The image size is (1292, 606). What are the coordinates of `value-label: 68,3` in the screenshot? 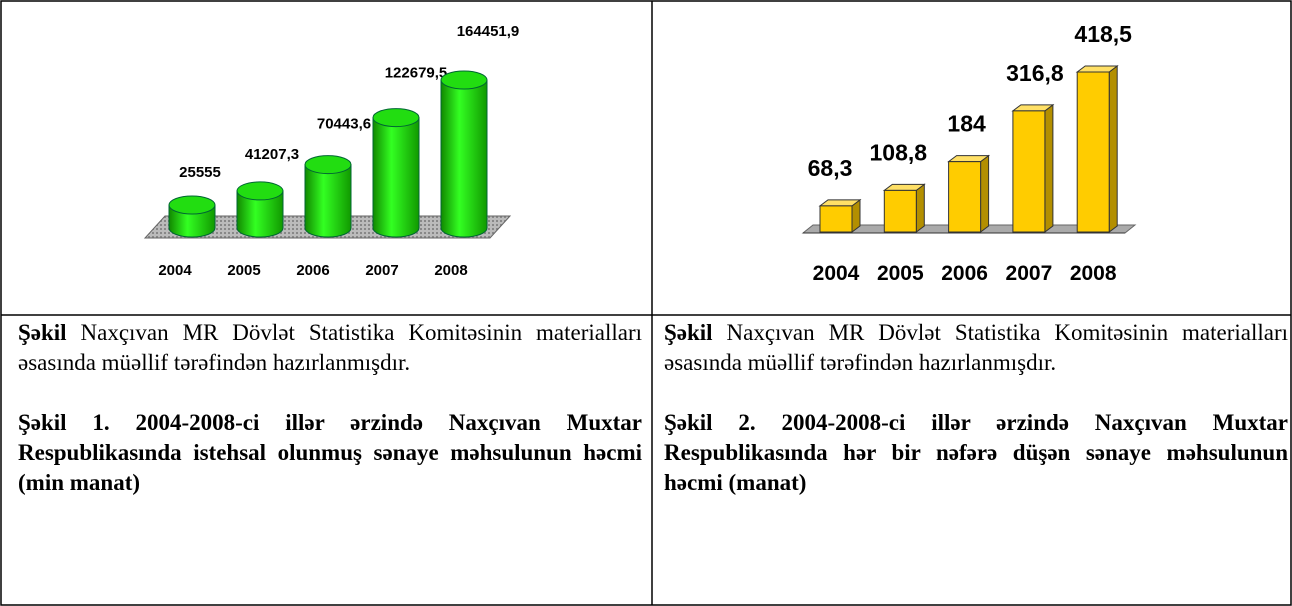 It's located at (830, 168).